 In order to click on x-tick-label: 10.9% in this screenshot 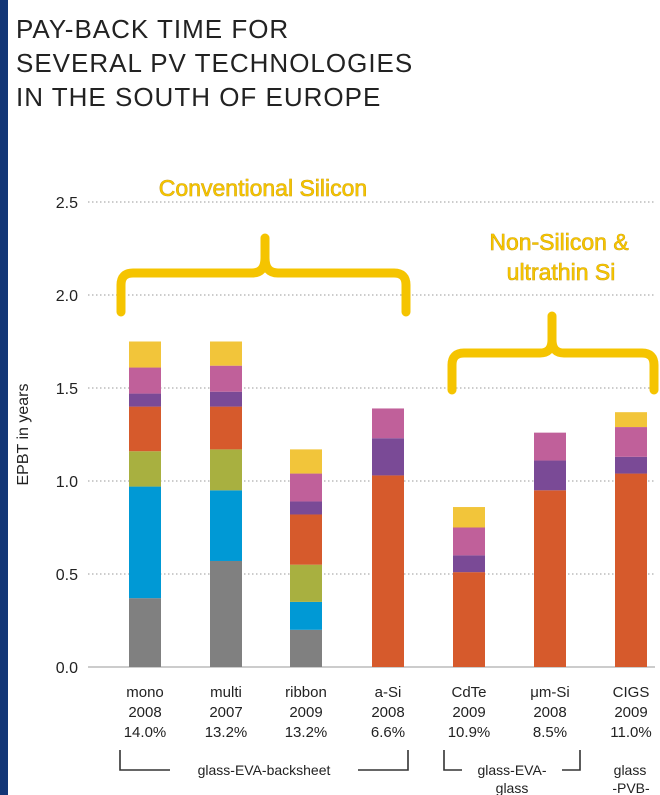, I will do `click(469, 732)`.